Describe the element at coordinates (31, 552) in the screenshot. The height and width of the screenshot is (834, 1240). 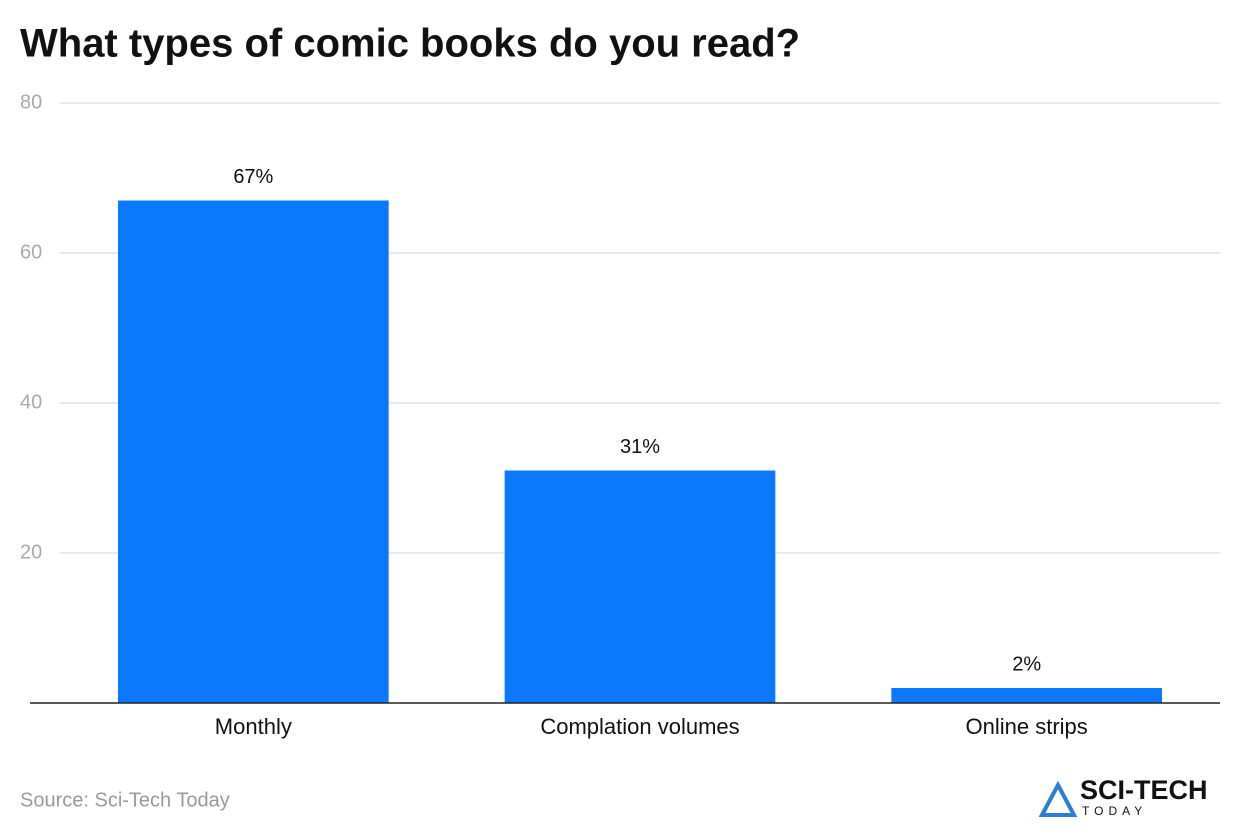
I see `y-tick-label: 20` at that location.